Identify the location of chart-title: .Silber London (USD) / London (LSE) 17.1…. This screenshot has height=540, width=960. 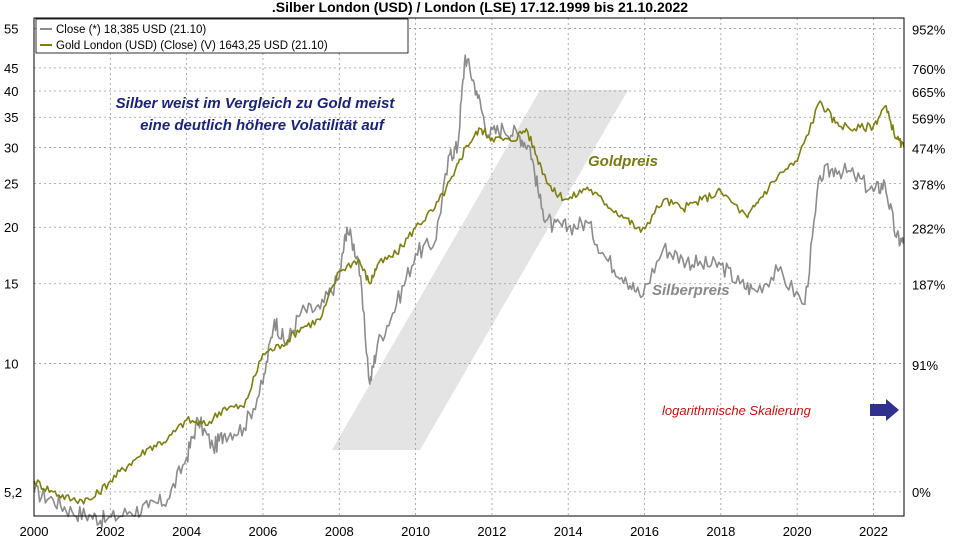
(480, 7).